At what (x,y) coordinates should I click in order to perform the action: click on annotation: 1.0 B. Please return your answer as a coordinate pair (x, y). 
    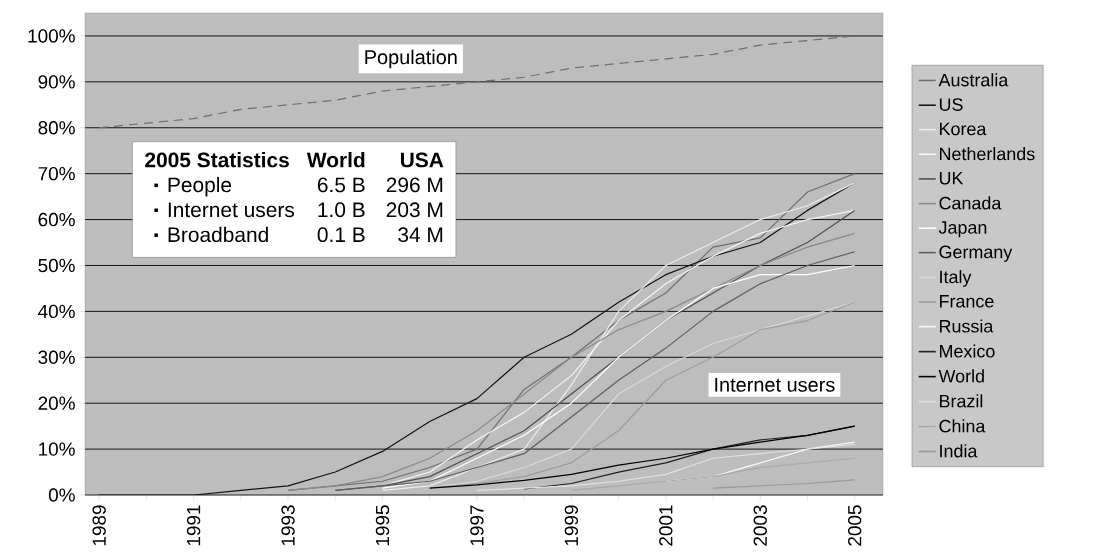
    Looking at the image, I should click on (341, 210).